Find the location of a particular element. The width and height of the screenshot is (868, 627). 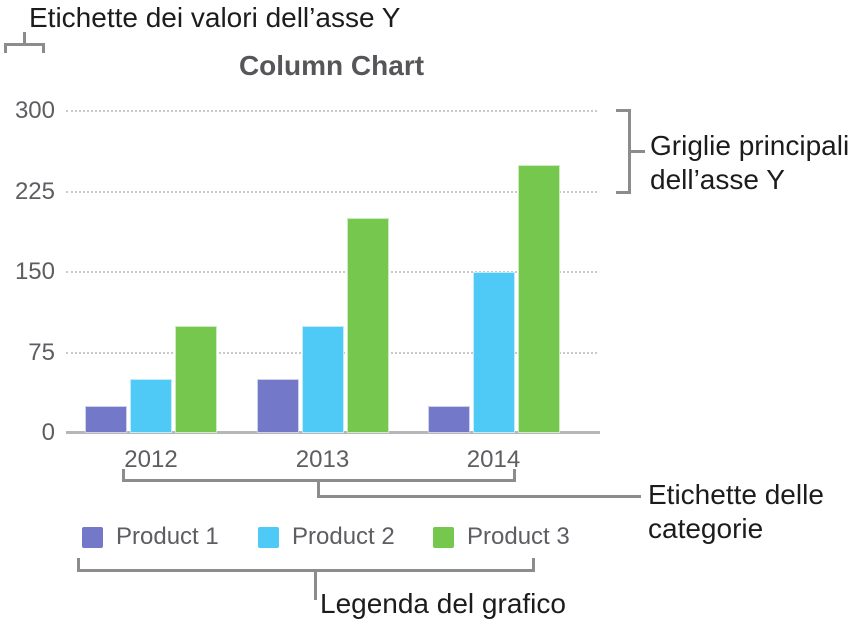

category-label-2014: 2014 is located at coordinates (493, 459).